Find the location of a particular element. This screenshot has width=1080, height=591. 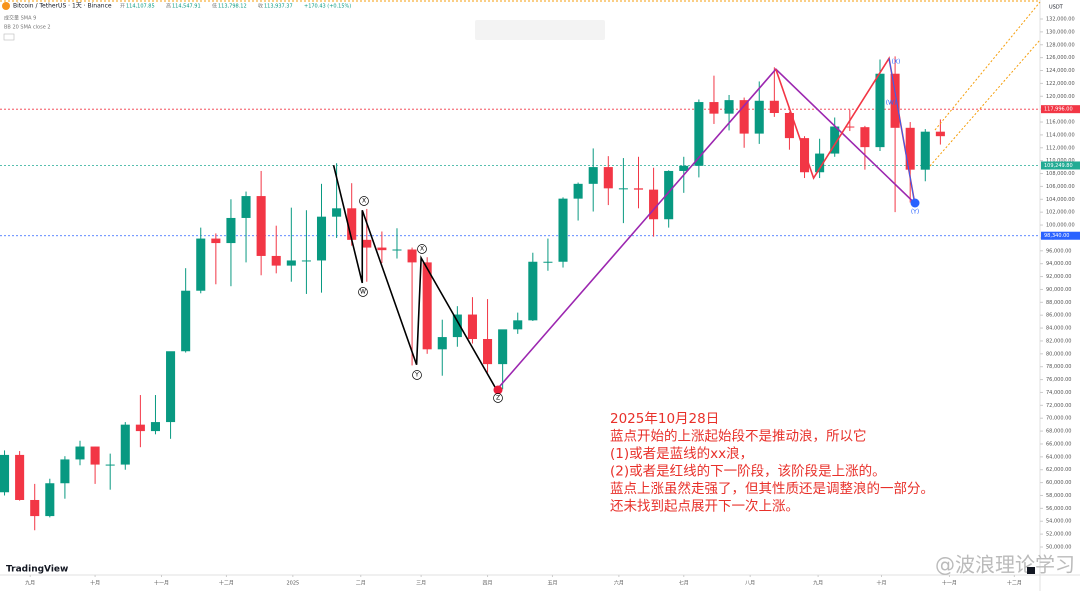

wave-label: Y is located at coordinates (416, 375).